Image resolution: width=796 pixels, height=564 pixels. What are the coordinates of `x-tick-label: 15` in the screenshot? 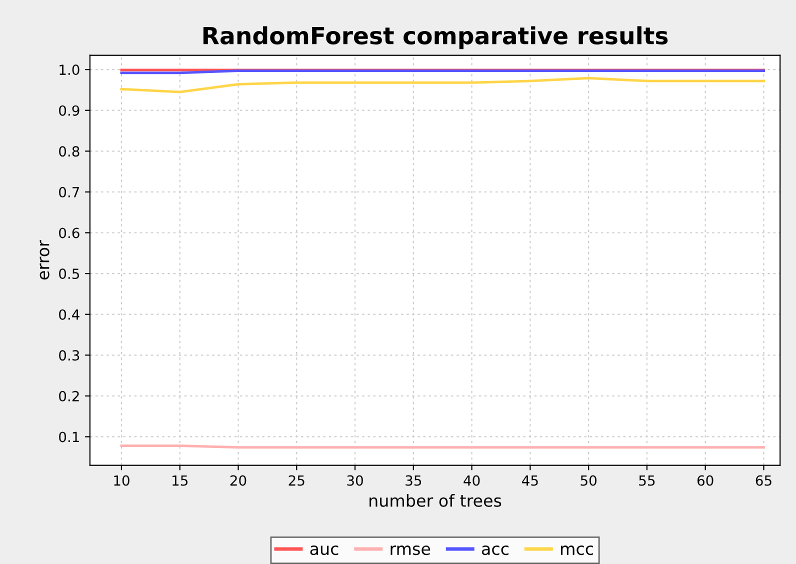 It's located at (180, 480).